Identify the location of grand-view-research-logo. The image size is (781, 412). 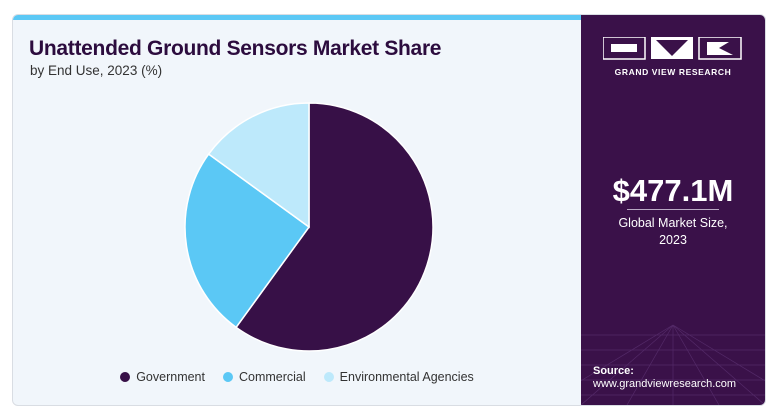
(672, 48).